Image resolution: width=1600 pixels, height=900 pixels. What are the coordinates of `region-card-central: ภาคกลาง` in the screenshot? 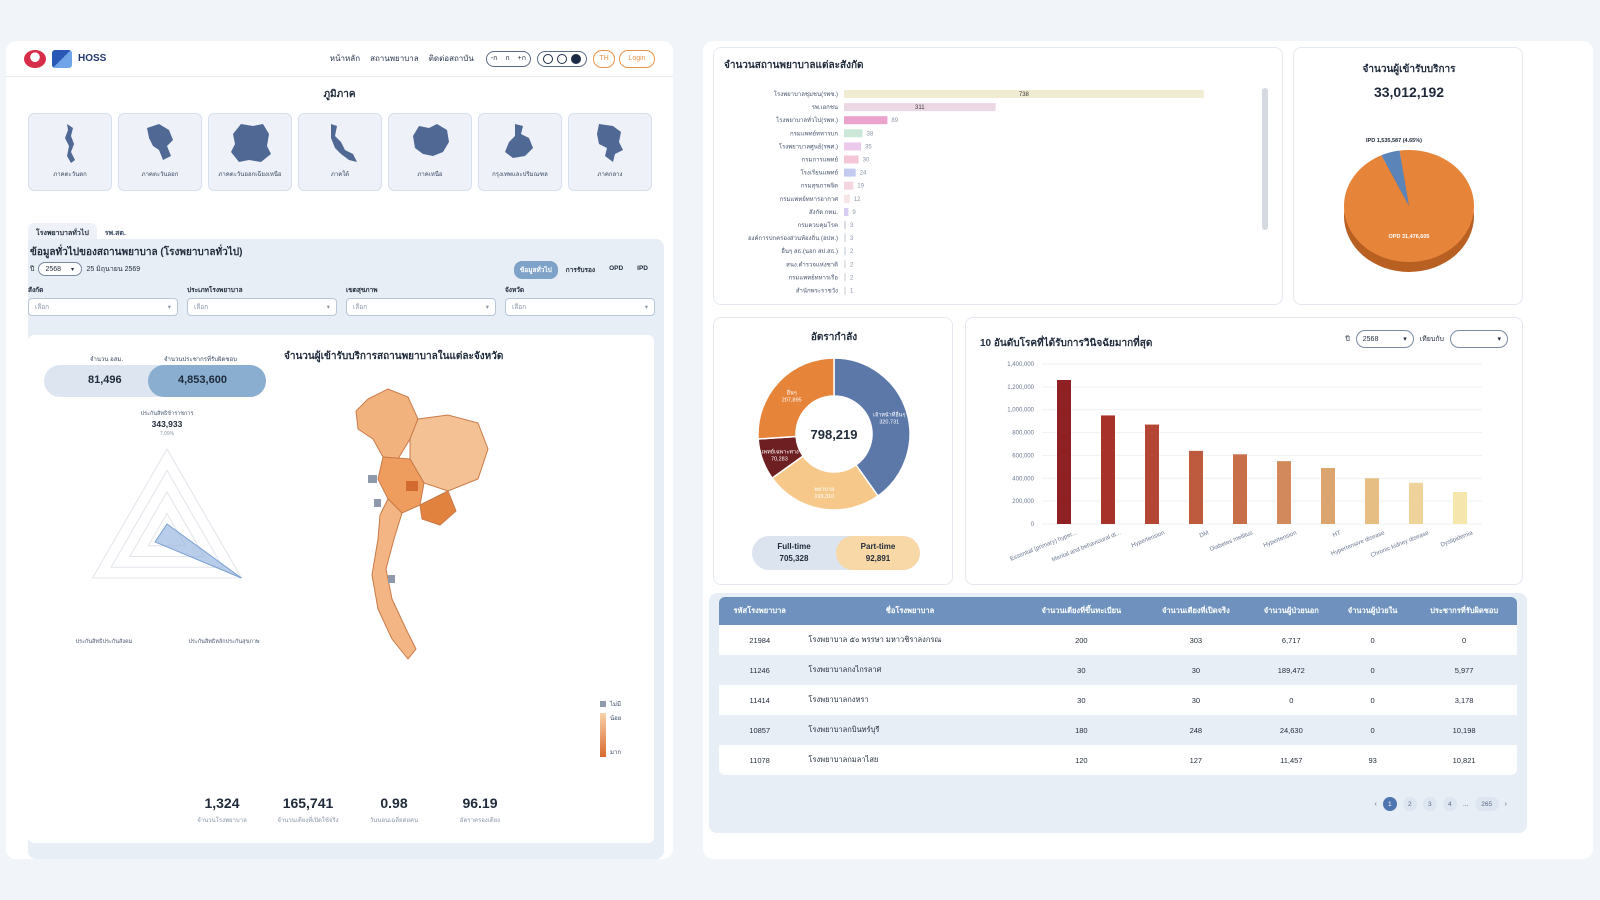 It's located at (610, 152).